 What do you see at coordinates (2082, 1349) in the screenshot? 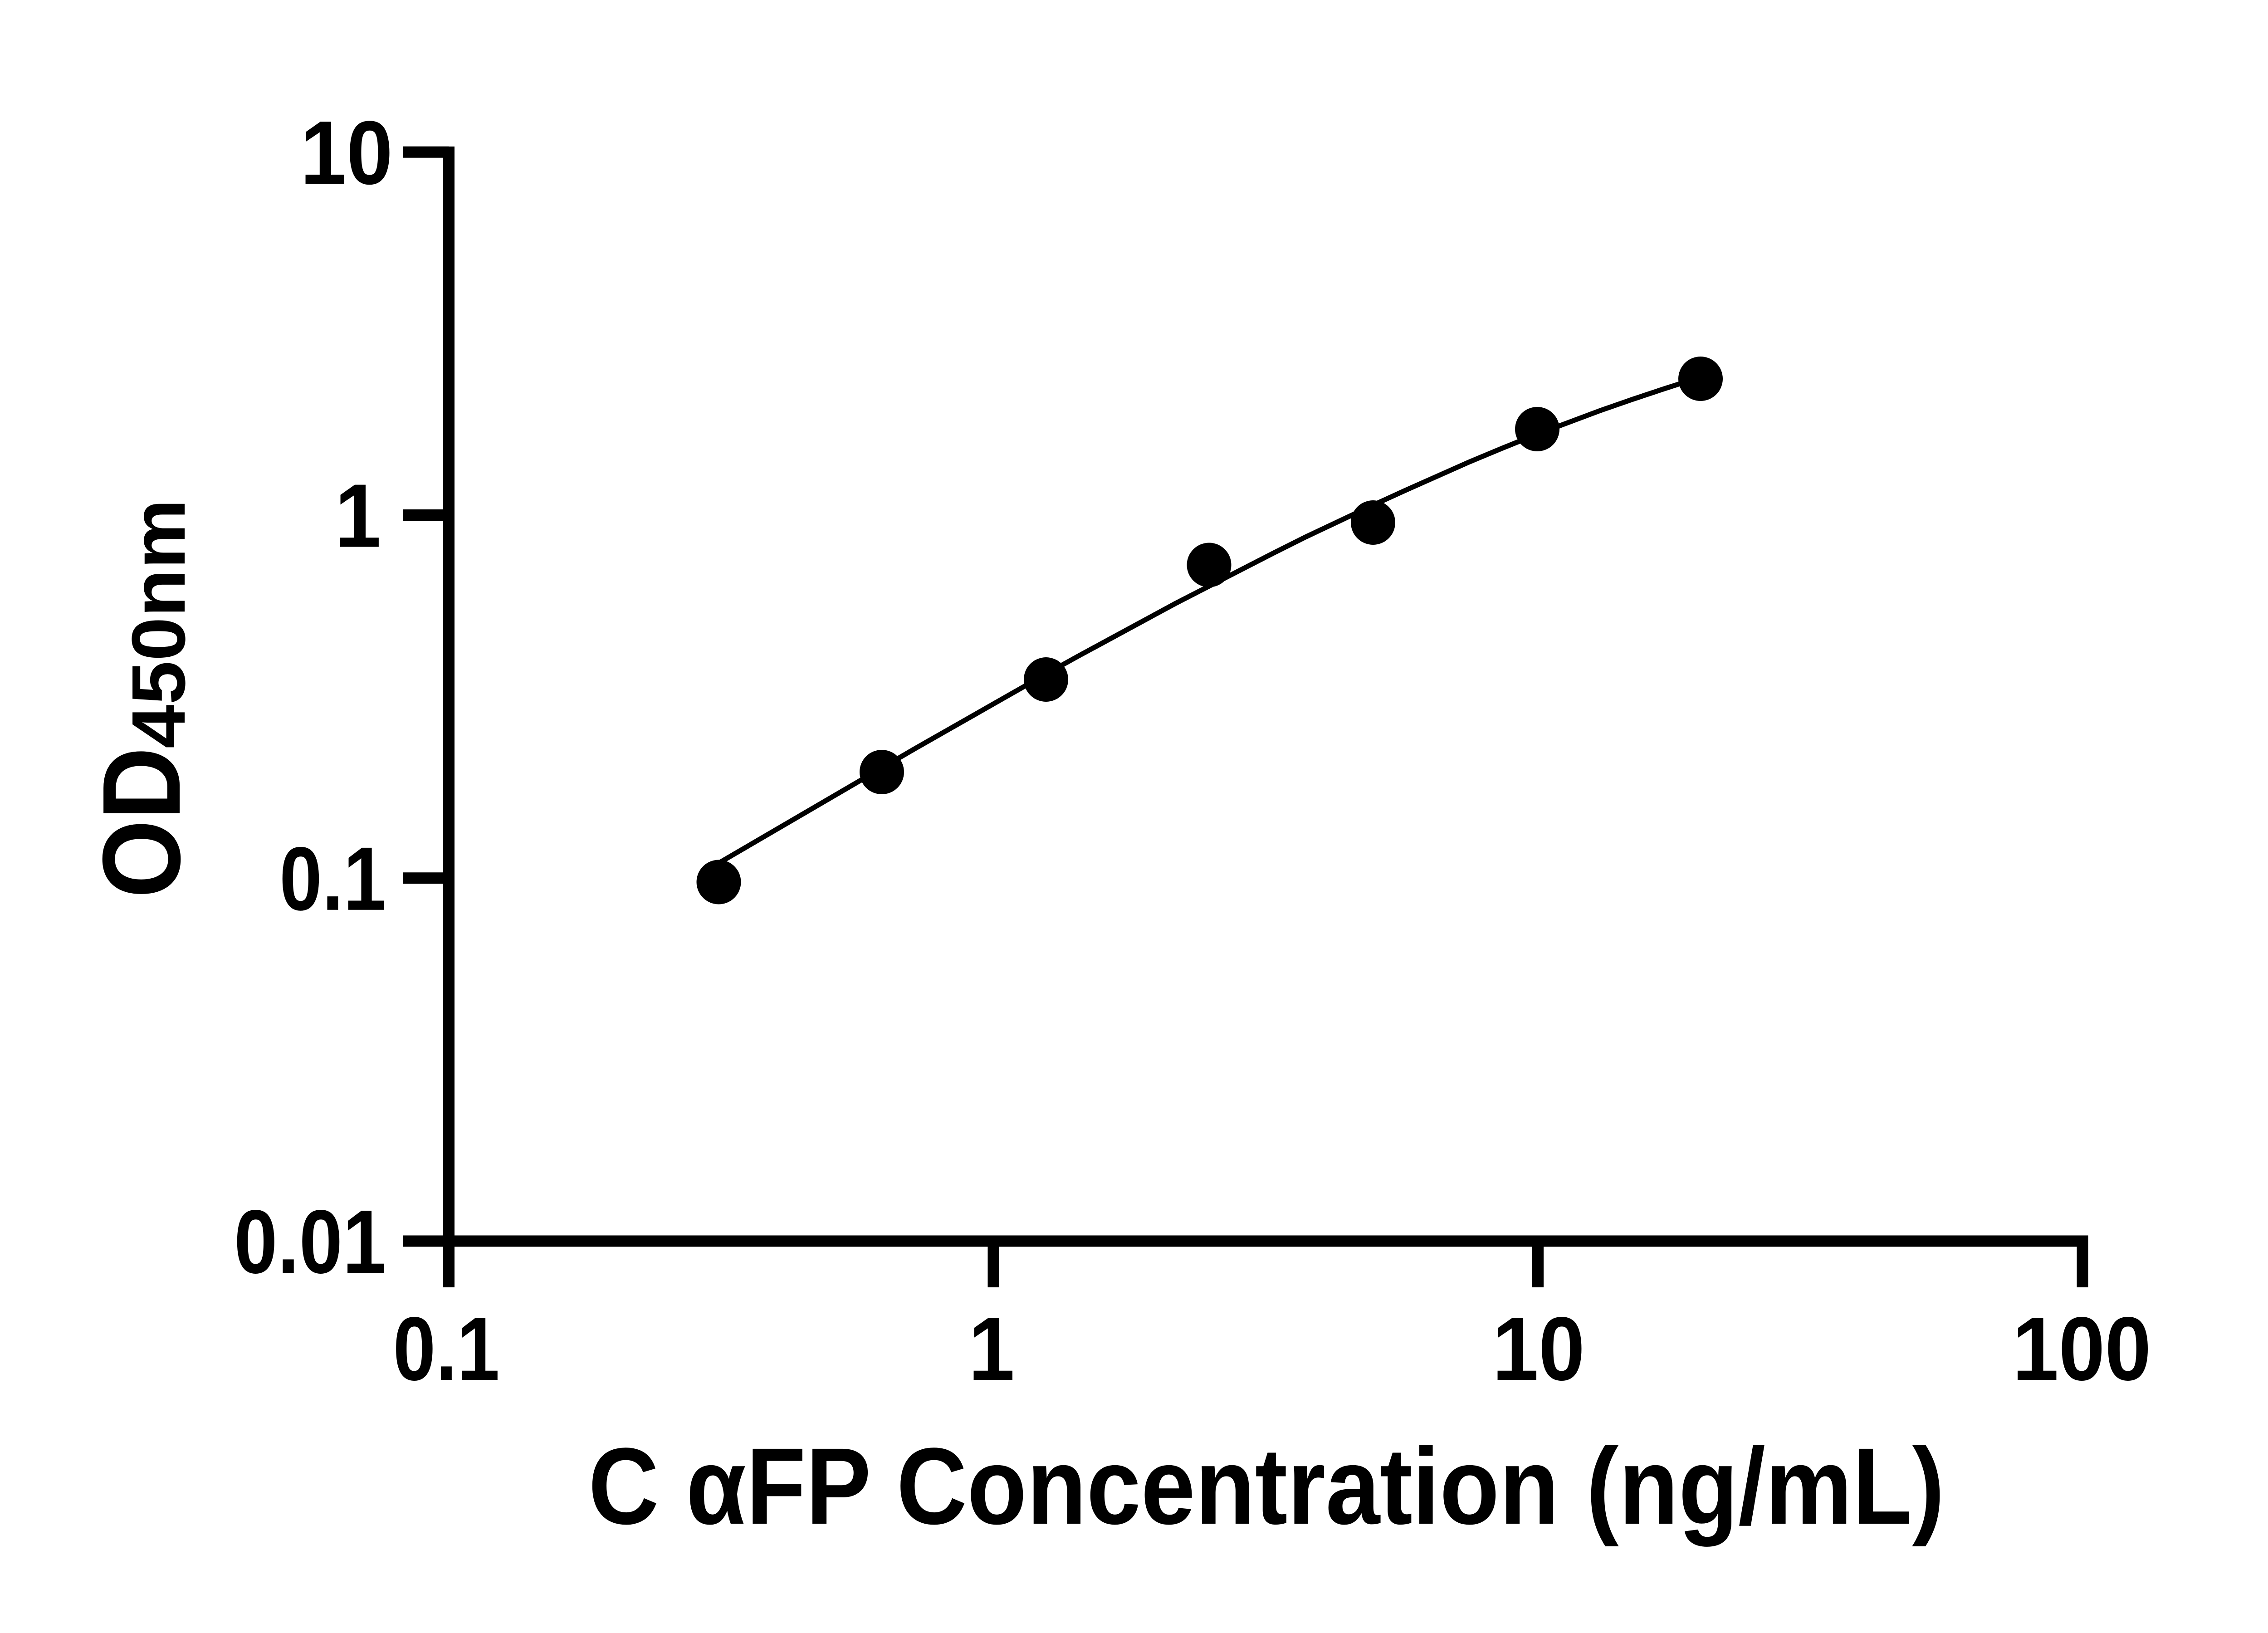
I see `svg-text: 100` at bounding box center [2082, 1349].